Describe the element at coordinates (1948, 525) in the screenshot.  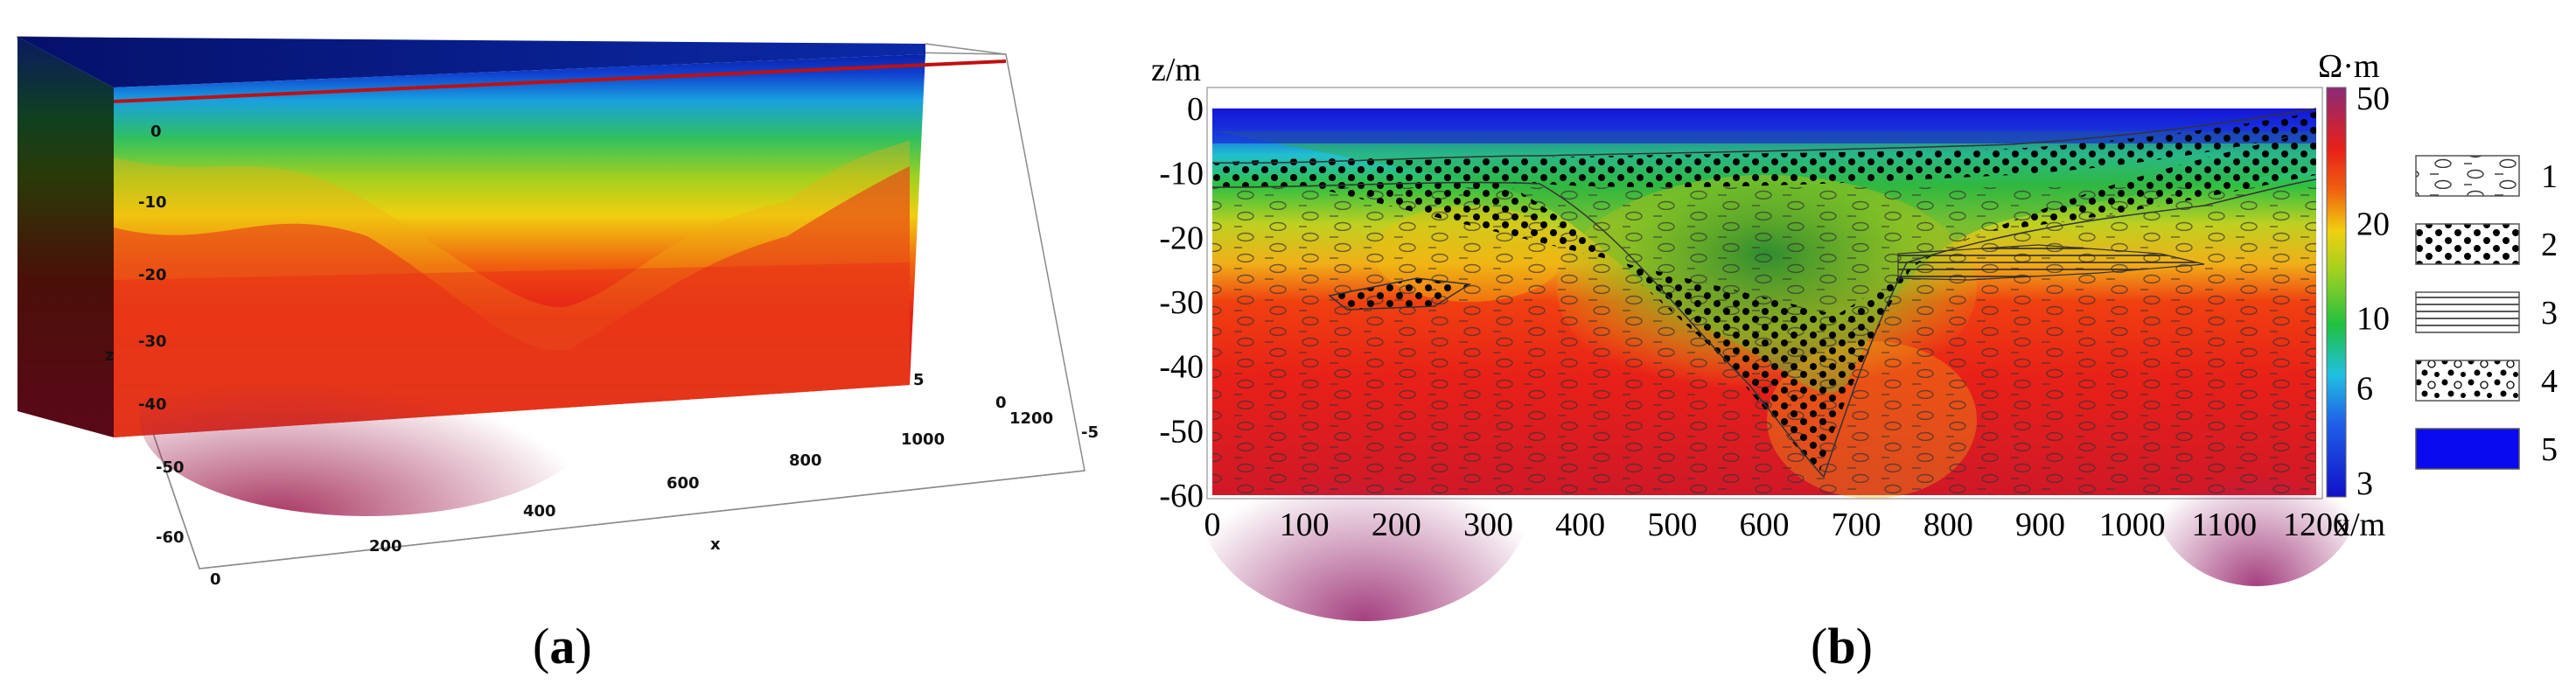
I see `panel-b-x-tick: 800` at that location.